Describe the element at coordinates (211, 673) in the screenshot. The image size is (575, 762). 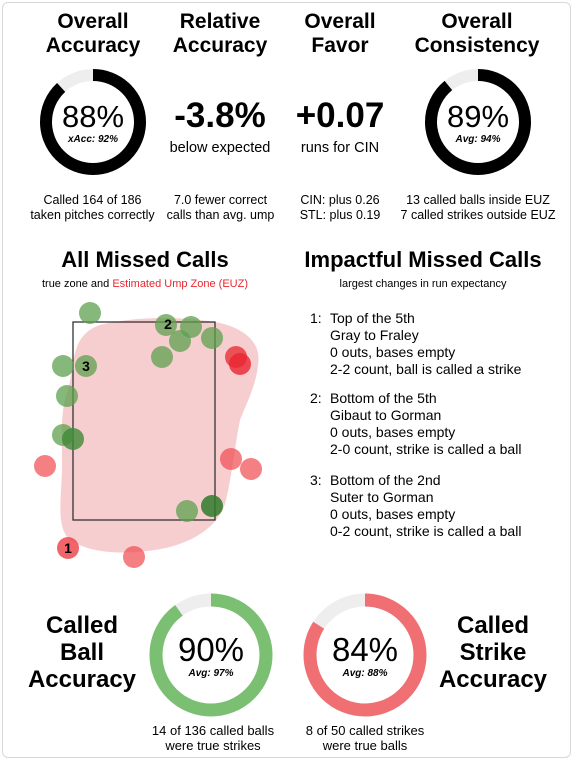
I see `called-ball-avg: Avg: 97%` at that location.